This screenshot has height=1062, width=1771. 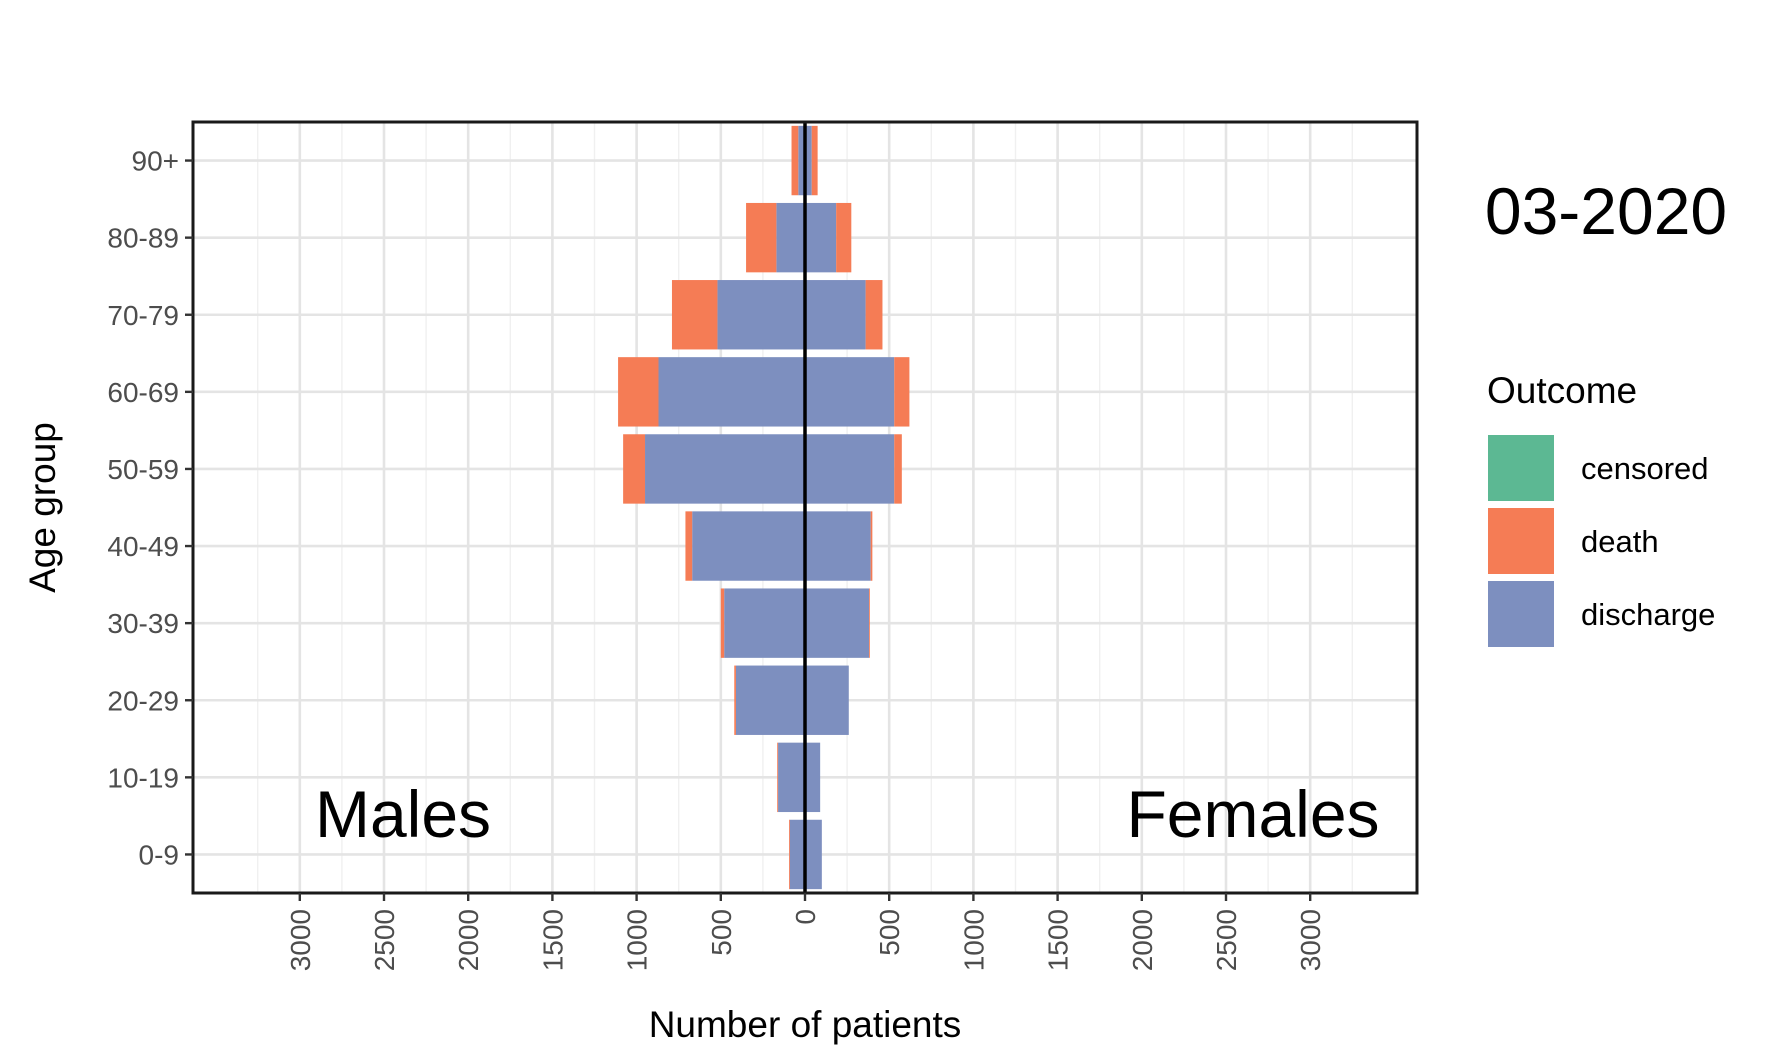 I want to click on legend-label-discharge: discharge, so click(x=1648, y=614).